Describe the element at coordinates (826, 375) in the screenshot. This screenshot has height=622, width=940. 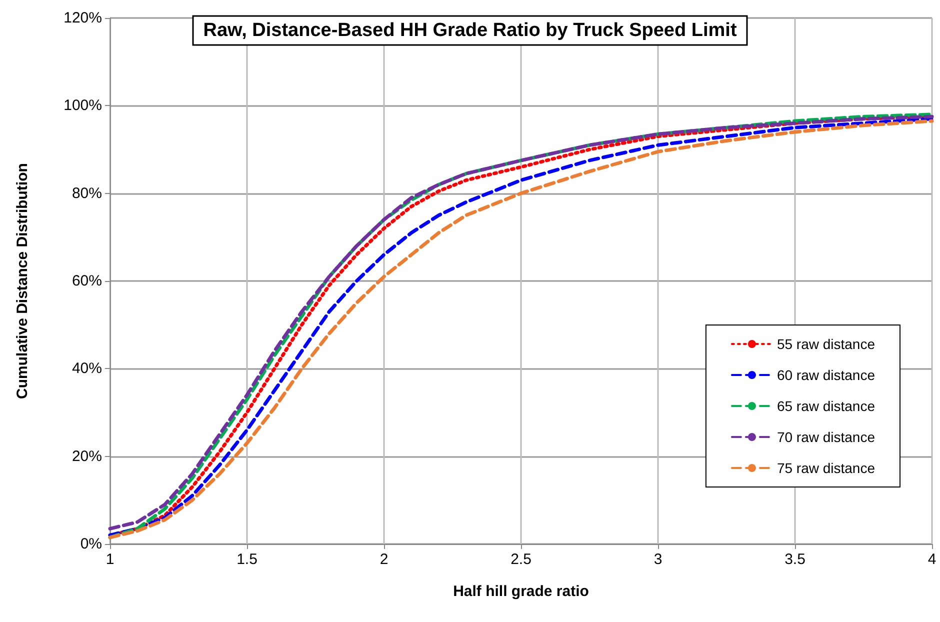
I see `legend-label: 60 raw distance` at that location.